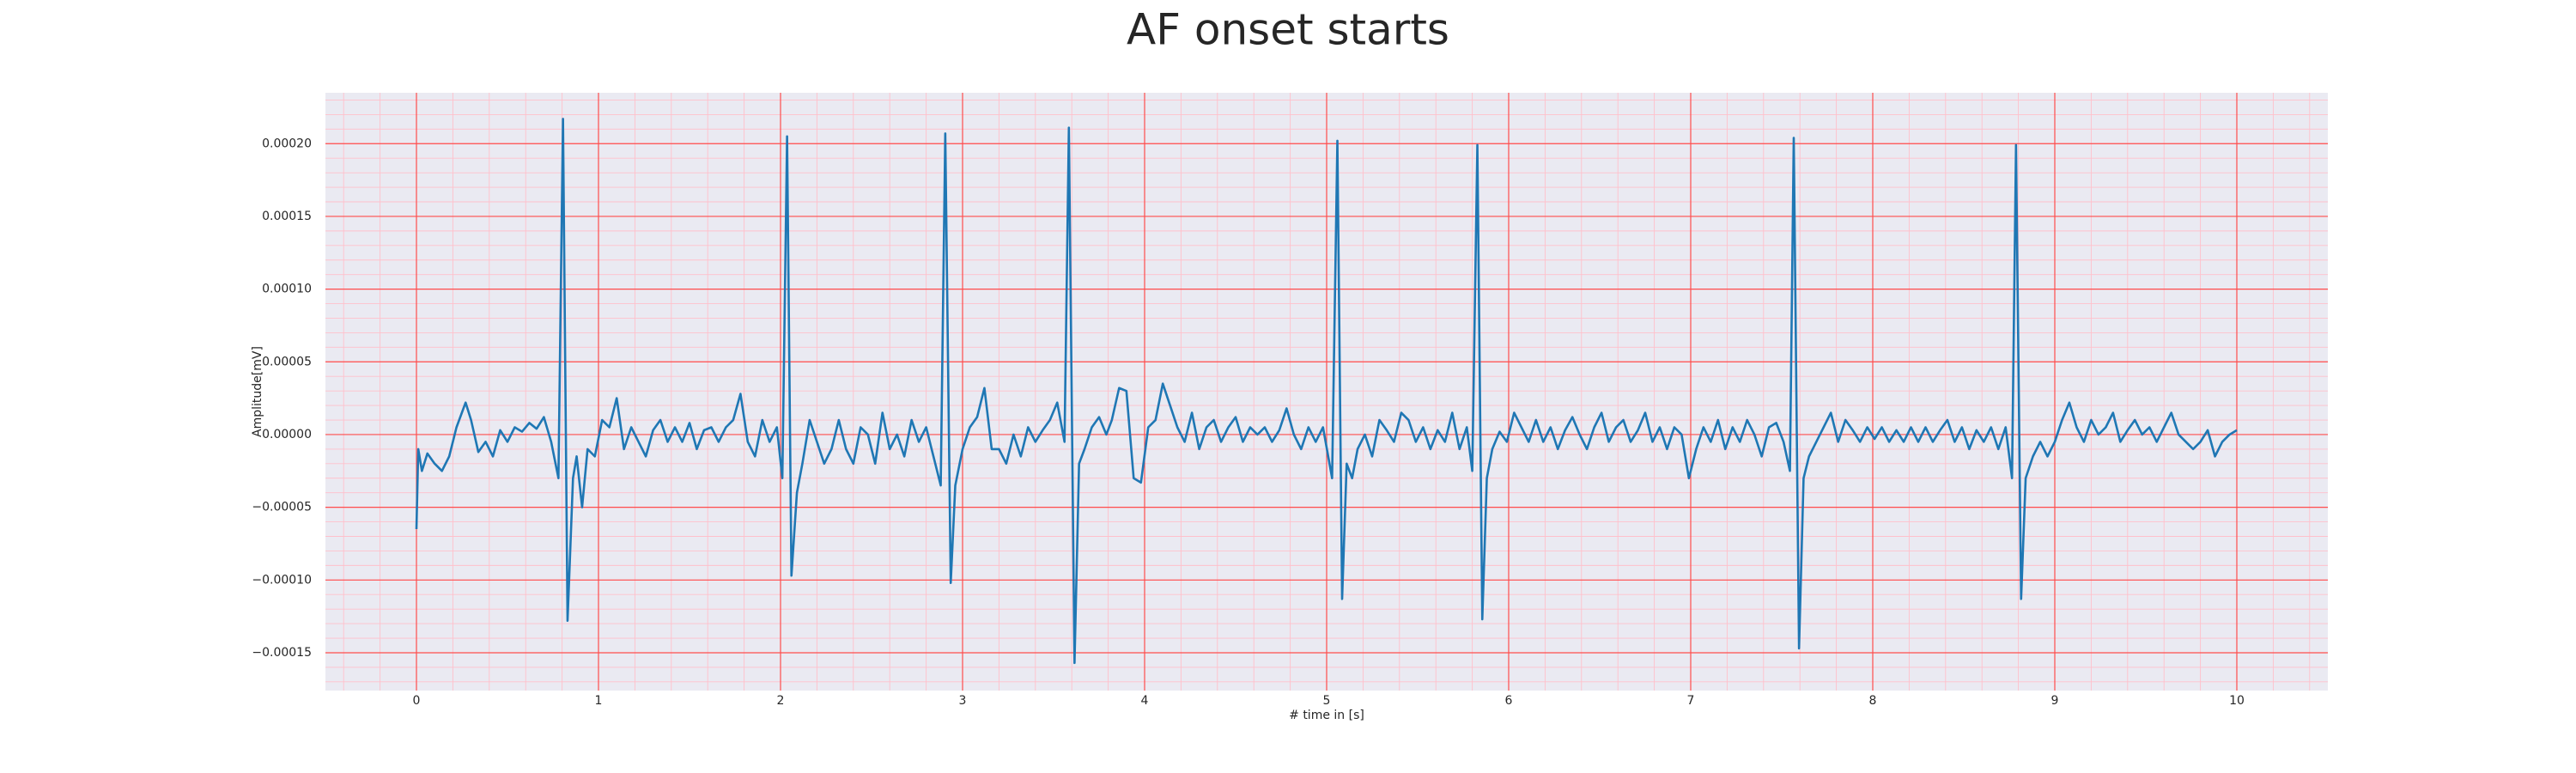  What do you see at coordinates (2055, 701) in the screenshot?
I see `x-tick-label: 9` at bounding box center [2055, 701].